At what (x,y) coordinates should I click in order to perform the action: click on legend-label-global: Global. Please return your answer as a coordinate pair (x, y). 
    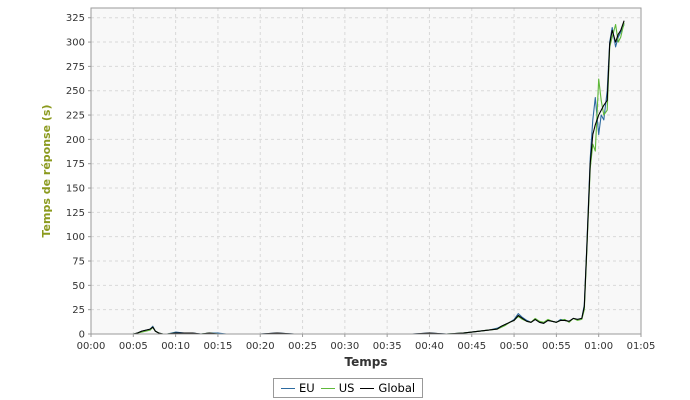
    Looking at the image, I should click on (397, 388).